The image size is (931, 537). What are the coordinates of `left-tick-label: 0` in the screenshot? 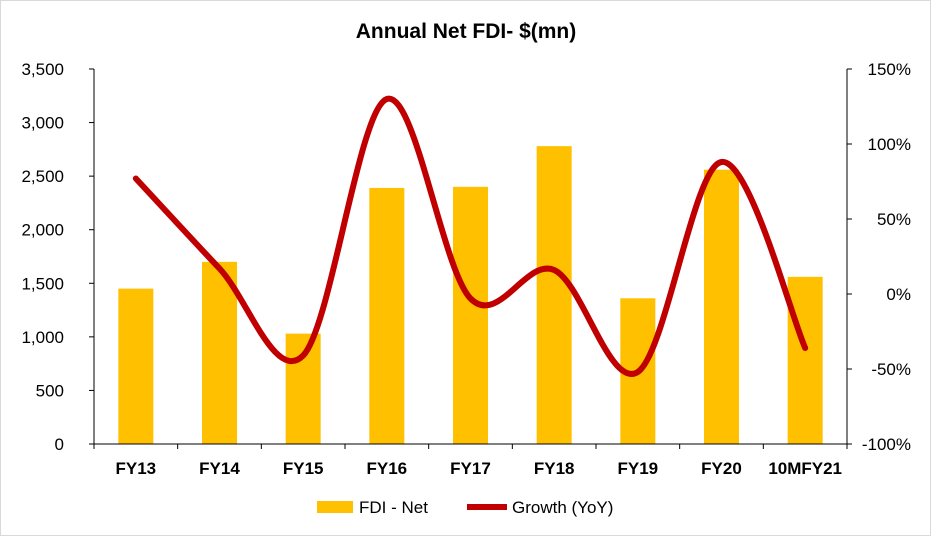 It's located at (59, 444).